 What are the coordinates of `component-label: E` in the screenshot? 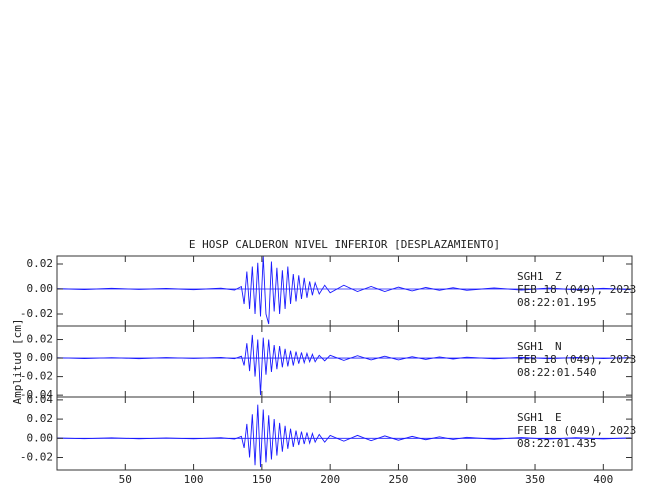 It's located at (558, 417).